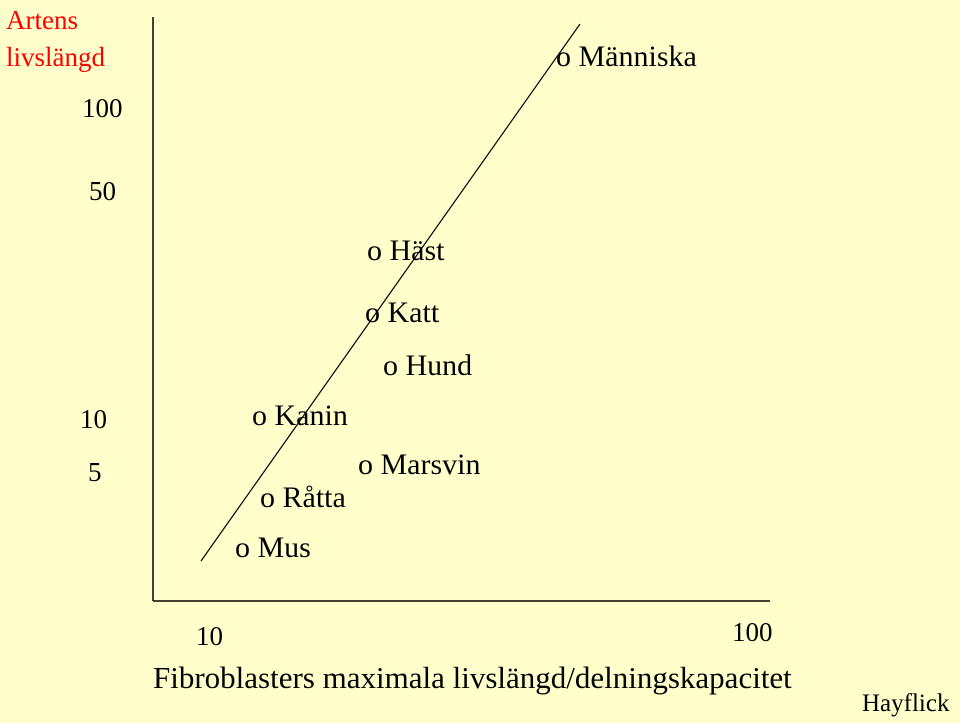 The height and width of the screenshot is (723, 960). I want to click on y-tick-10: 10, so click(93, 419).